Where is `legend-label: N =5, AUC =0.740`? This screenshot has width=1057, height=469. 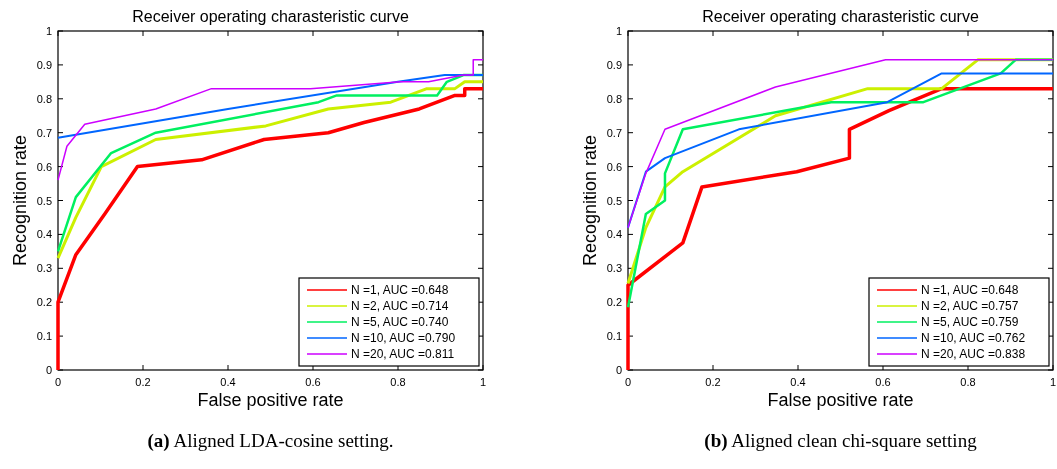 legend-label: N =5, AUC =0.740 is located at coordinates (400, 322).